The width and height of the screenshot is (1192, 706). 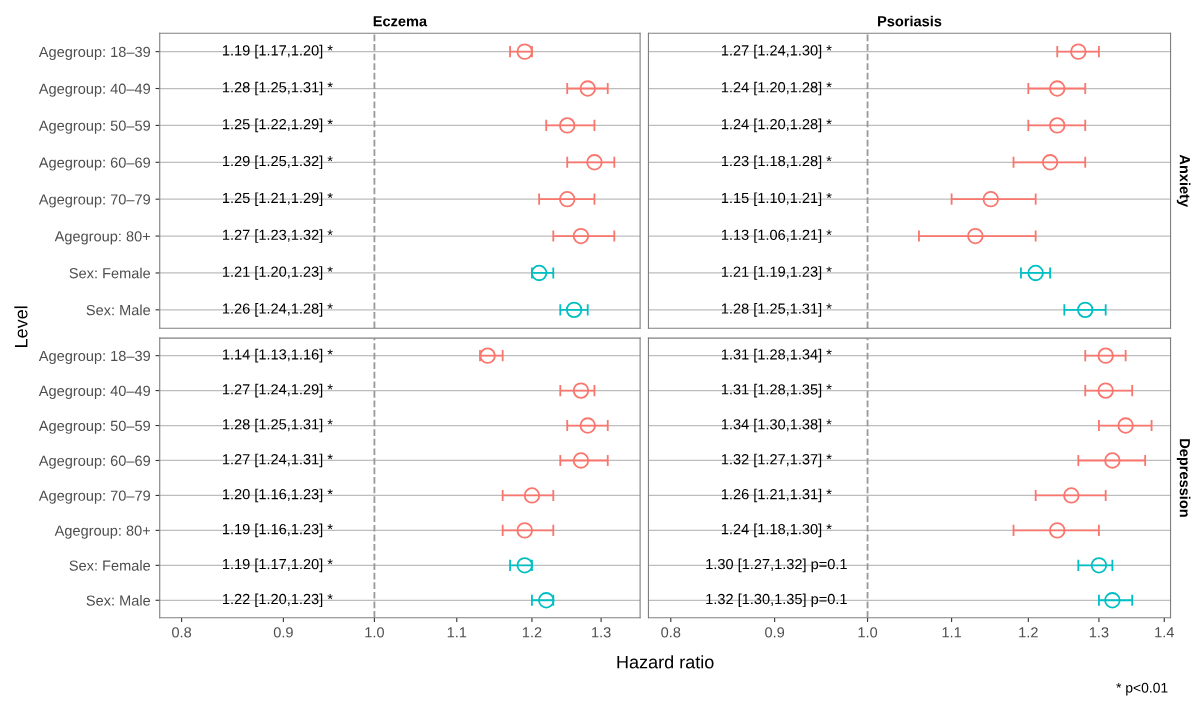 What do you see at coordinates (277, 355) in the screenshot?
I see `annotation: 1.14 [1.13,1.16] *` at bounding box center [277, 355].